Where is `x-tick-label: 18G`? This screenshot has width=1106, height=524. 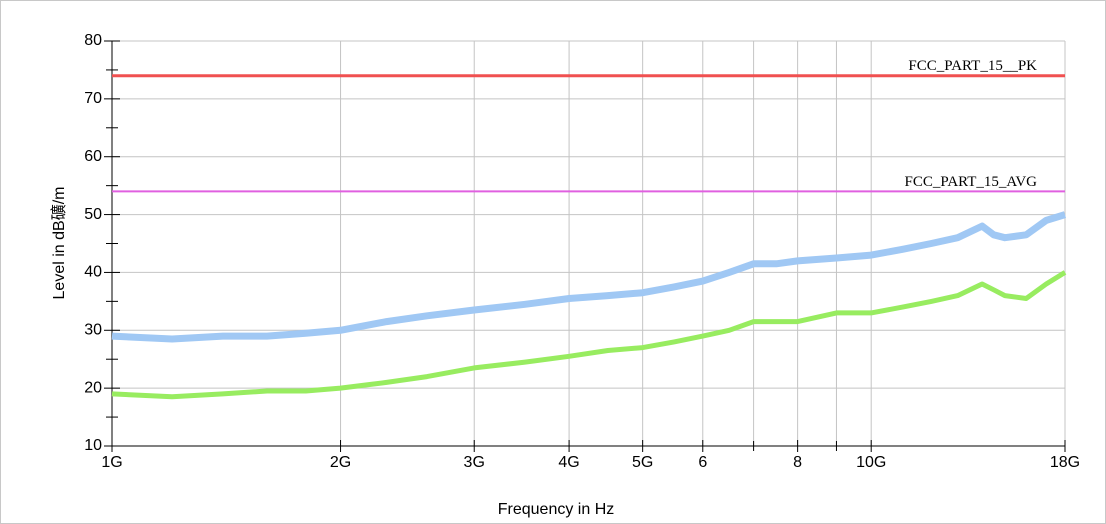
x-tick-label: 18G is located at coordinates (1065, 462).